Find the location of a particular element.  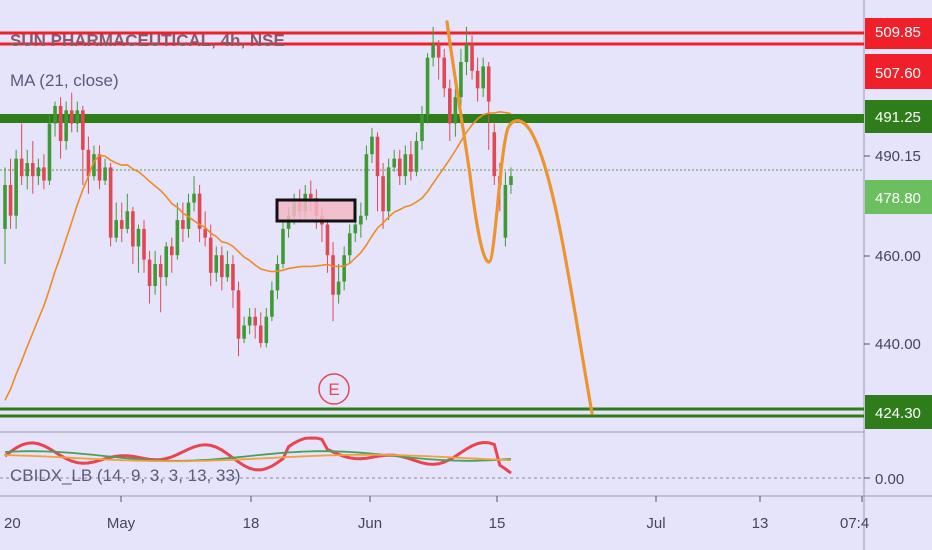

projection-path is located at coordinates (519, 217).